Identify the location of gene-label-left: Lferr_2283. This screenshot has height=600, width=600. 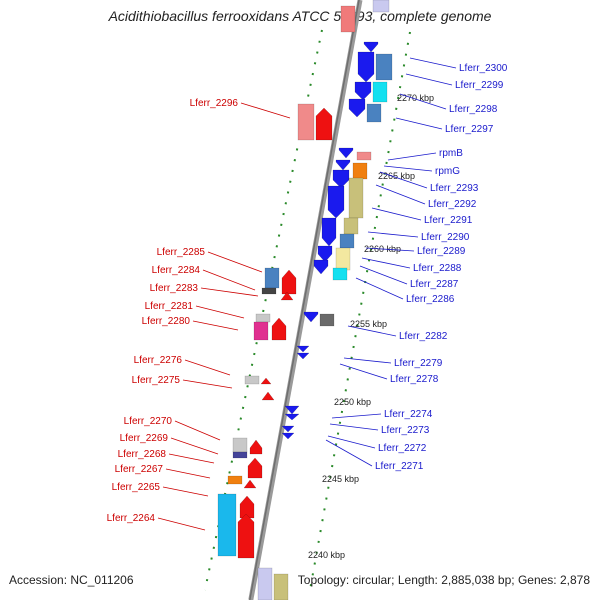
(174, 288).